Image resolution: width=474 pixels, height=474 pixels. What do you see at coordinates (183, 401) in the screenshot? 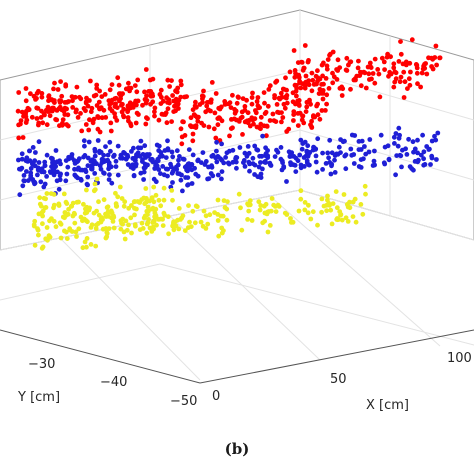
I see `y-tick-label: −50` at bounding box center [183, 401].